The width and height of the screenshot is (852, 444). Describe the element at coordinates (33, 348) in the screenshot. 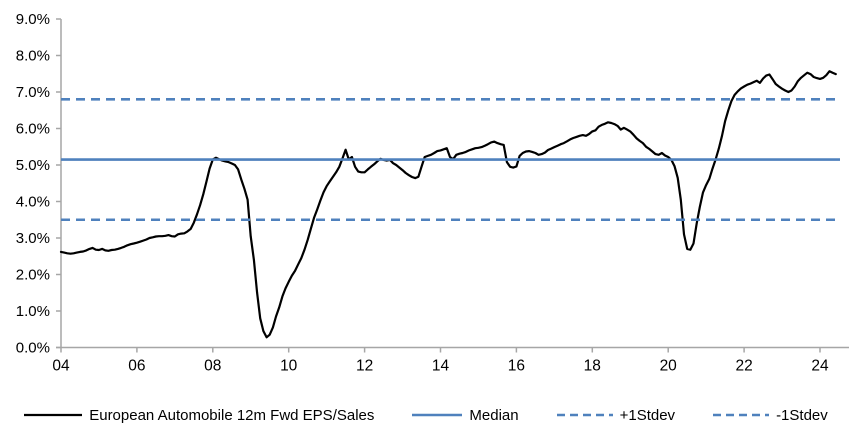

I see `y-axis-label: 0.0%` at that location.